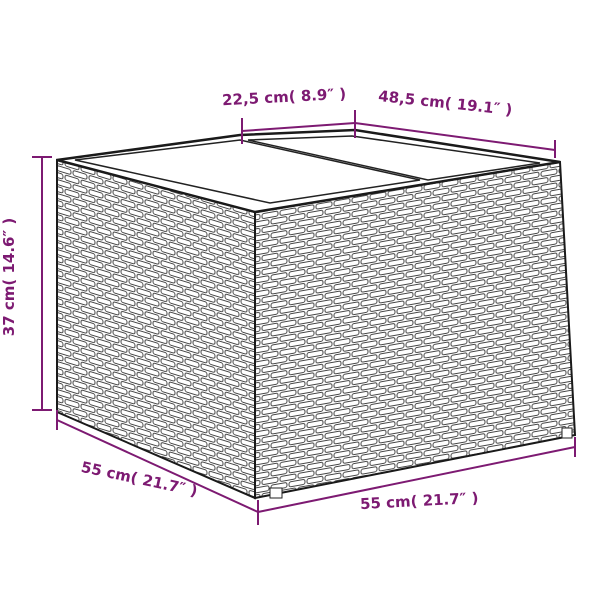  I want to click on glass-panel-right, so click(394, 158).